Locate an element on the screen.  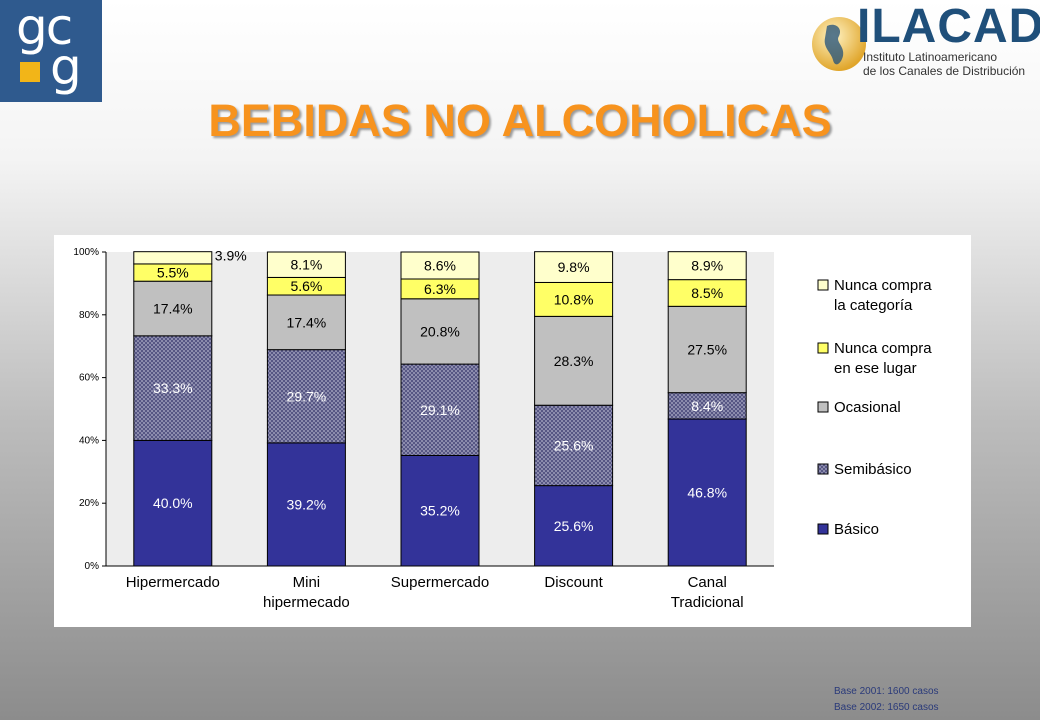
data-label: 33.3% is located at coordinates (173, 388).